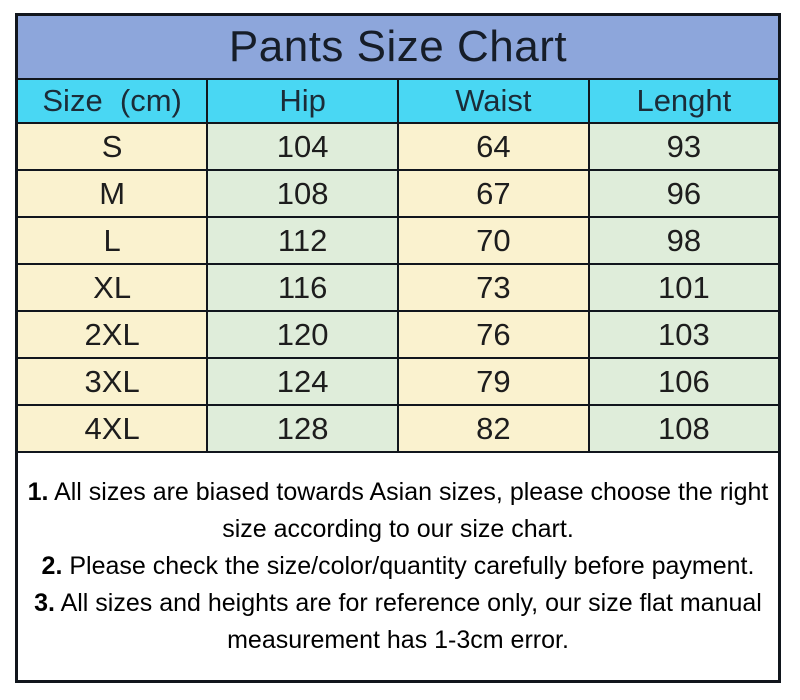 This screenshot has width=800, height=700. I want to click on table-row-4xl: 4XL 128 82 108, so click(398, 428).